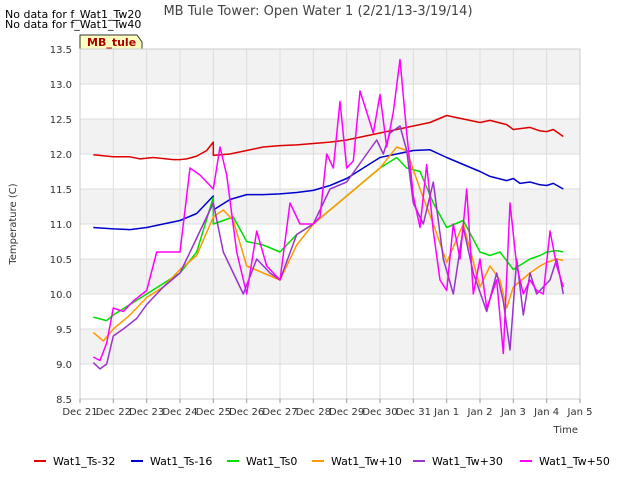 The height and width of the screenshot is (480, 640). What do you see at coordinates (61, 50) in the screenshot?
I see `y-tick-label: 13.5` at bounding box center [61, 50].